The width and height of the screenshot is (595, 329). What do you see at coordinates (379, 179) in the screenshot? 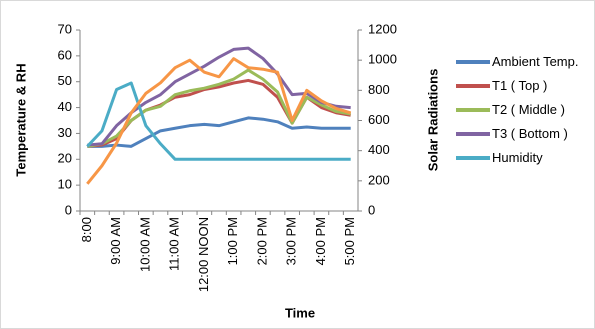
I see `y2-tick-label: 200` at bounding box center [379, 179].